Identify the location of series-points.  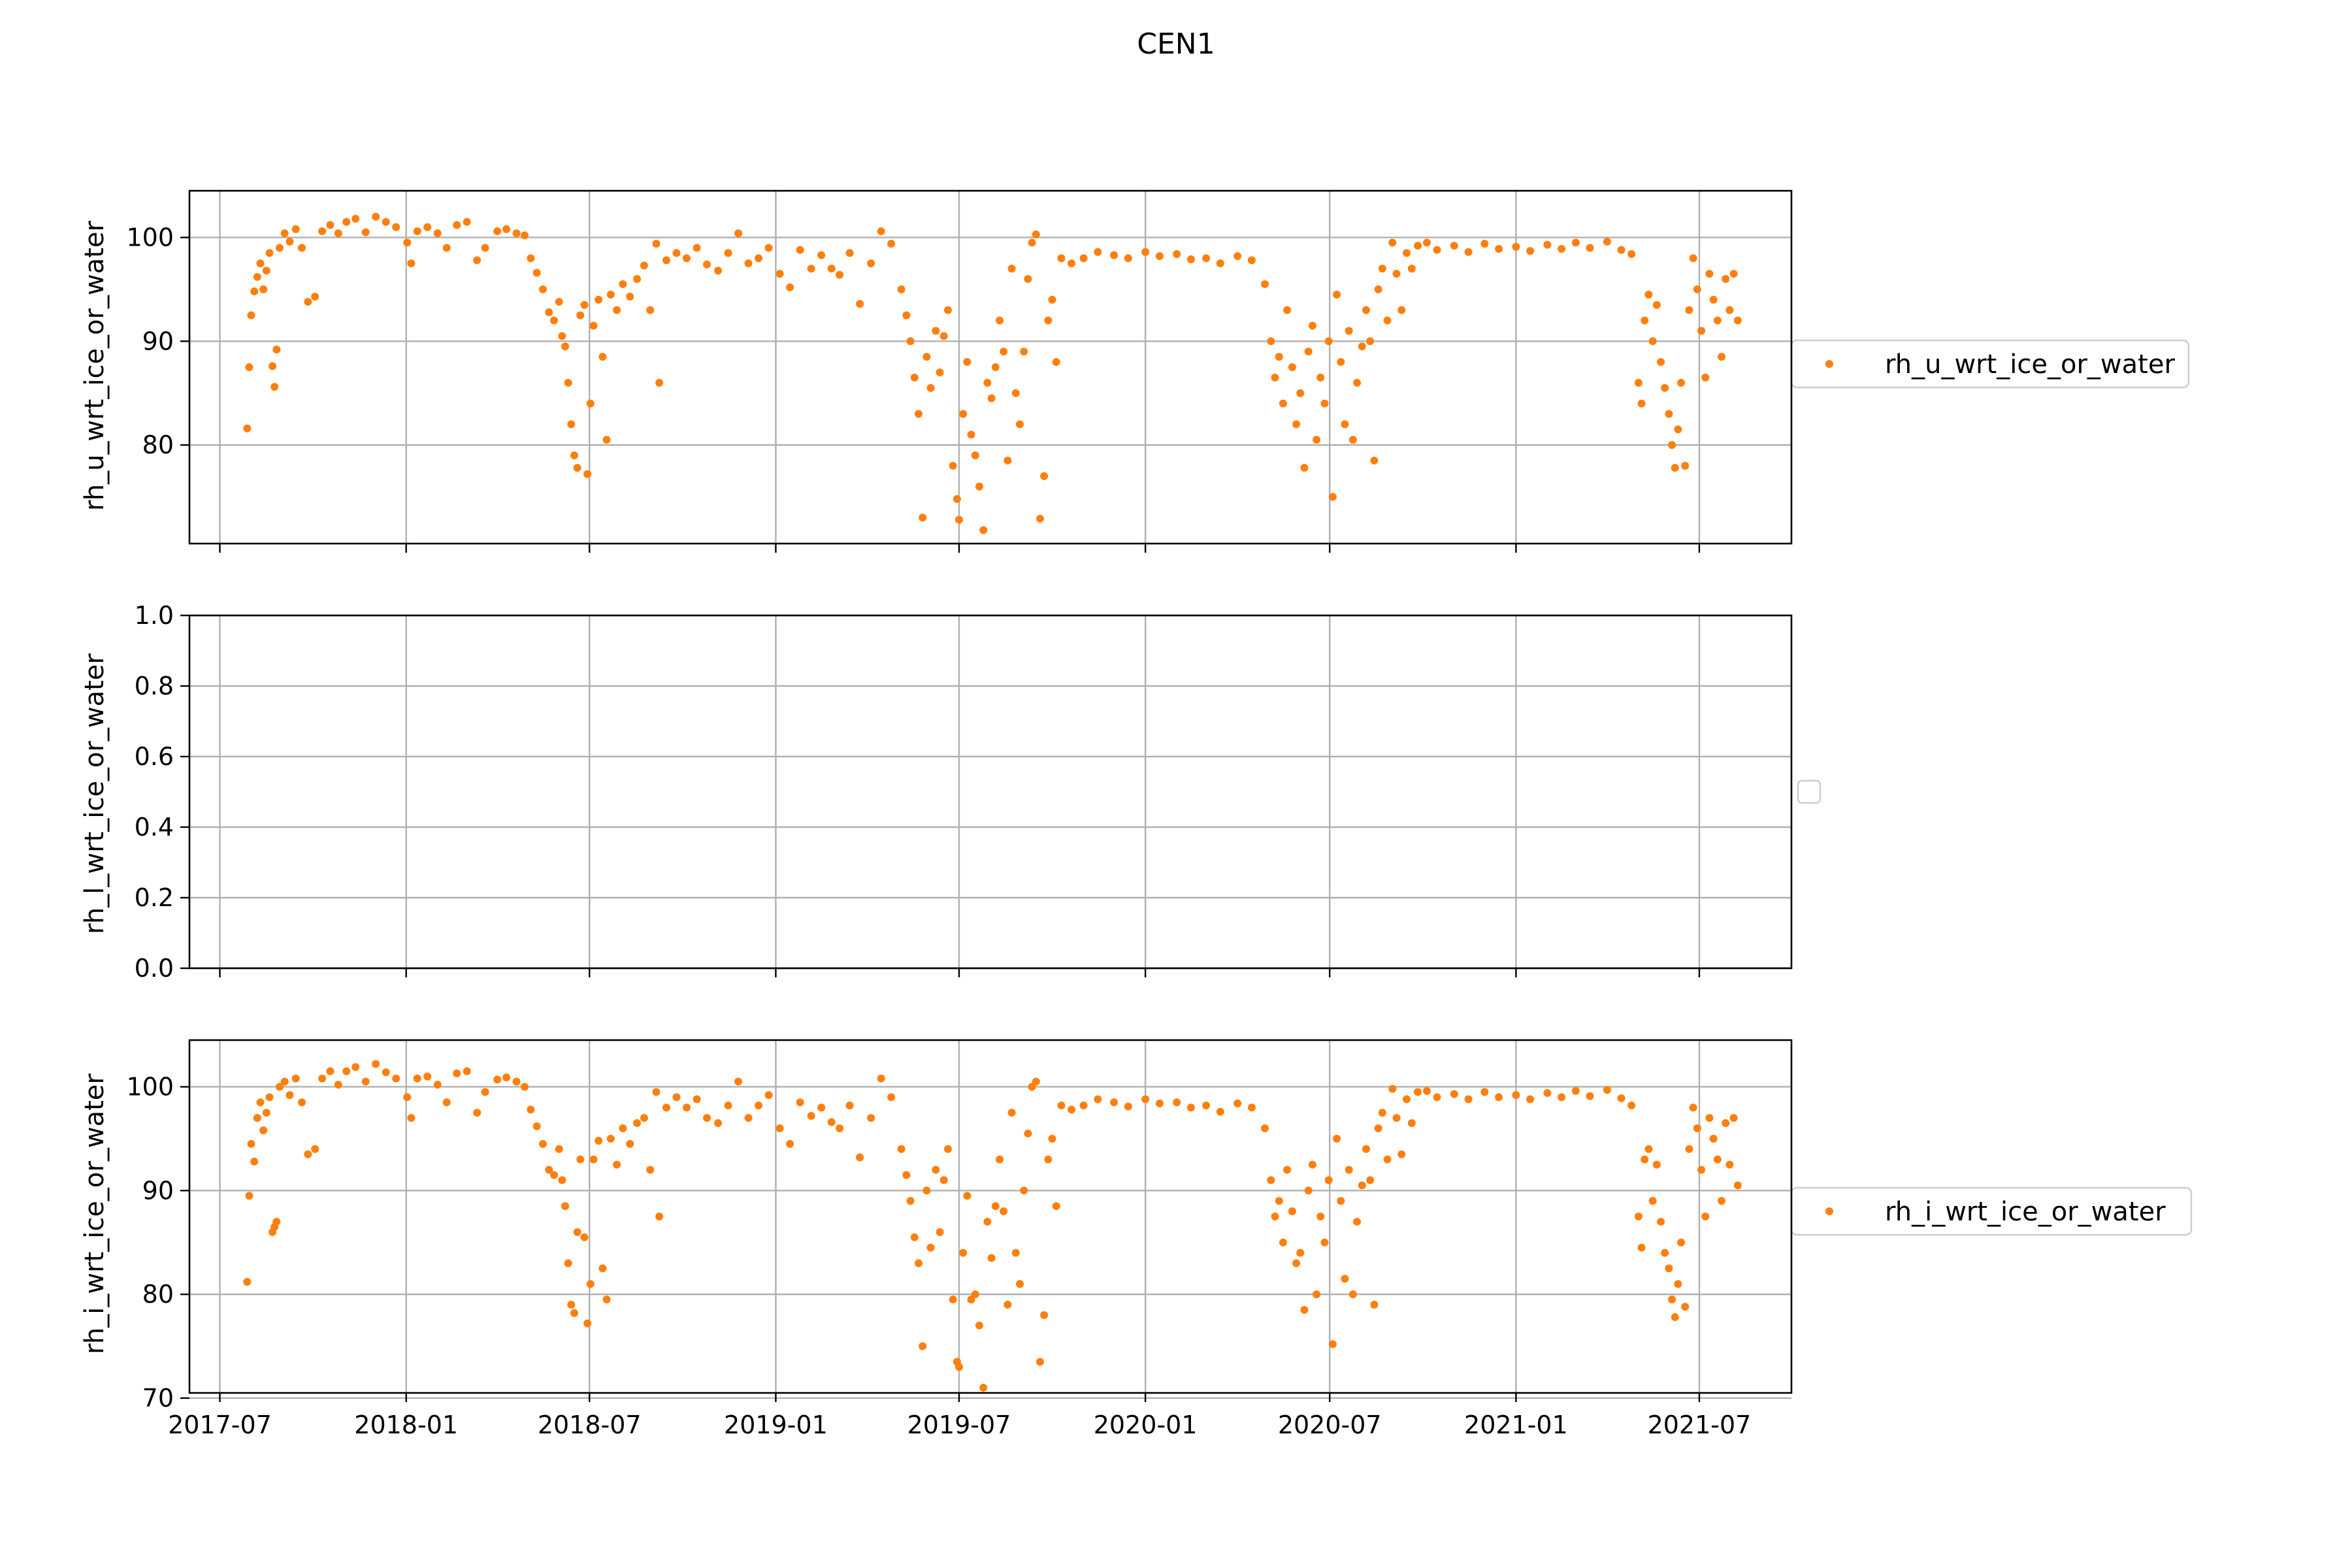
(992, 373).